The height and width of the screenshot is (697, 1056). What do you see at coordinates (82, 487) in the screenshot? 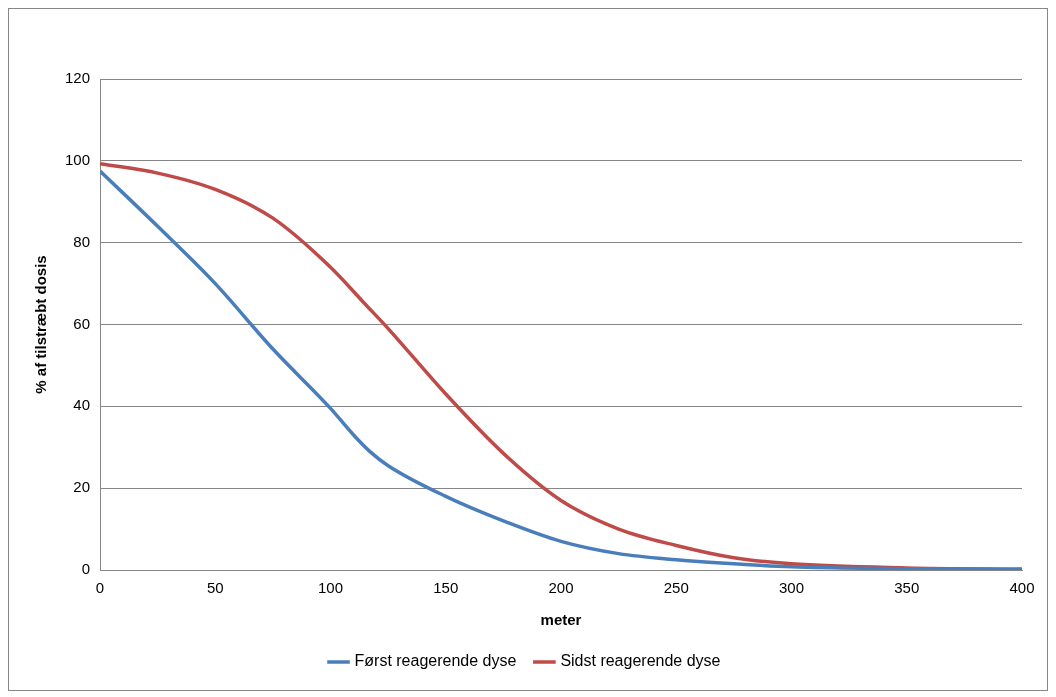
I see `y-tick-label: 20` at bounding box center [82, 487].